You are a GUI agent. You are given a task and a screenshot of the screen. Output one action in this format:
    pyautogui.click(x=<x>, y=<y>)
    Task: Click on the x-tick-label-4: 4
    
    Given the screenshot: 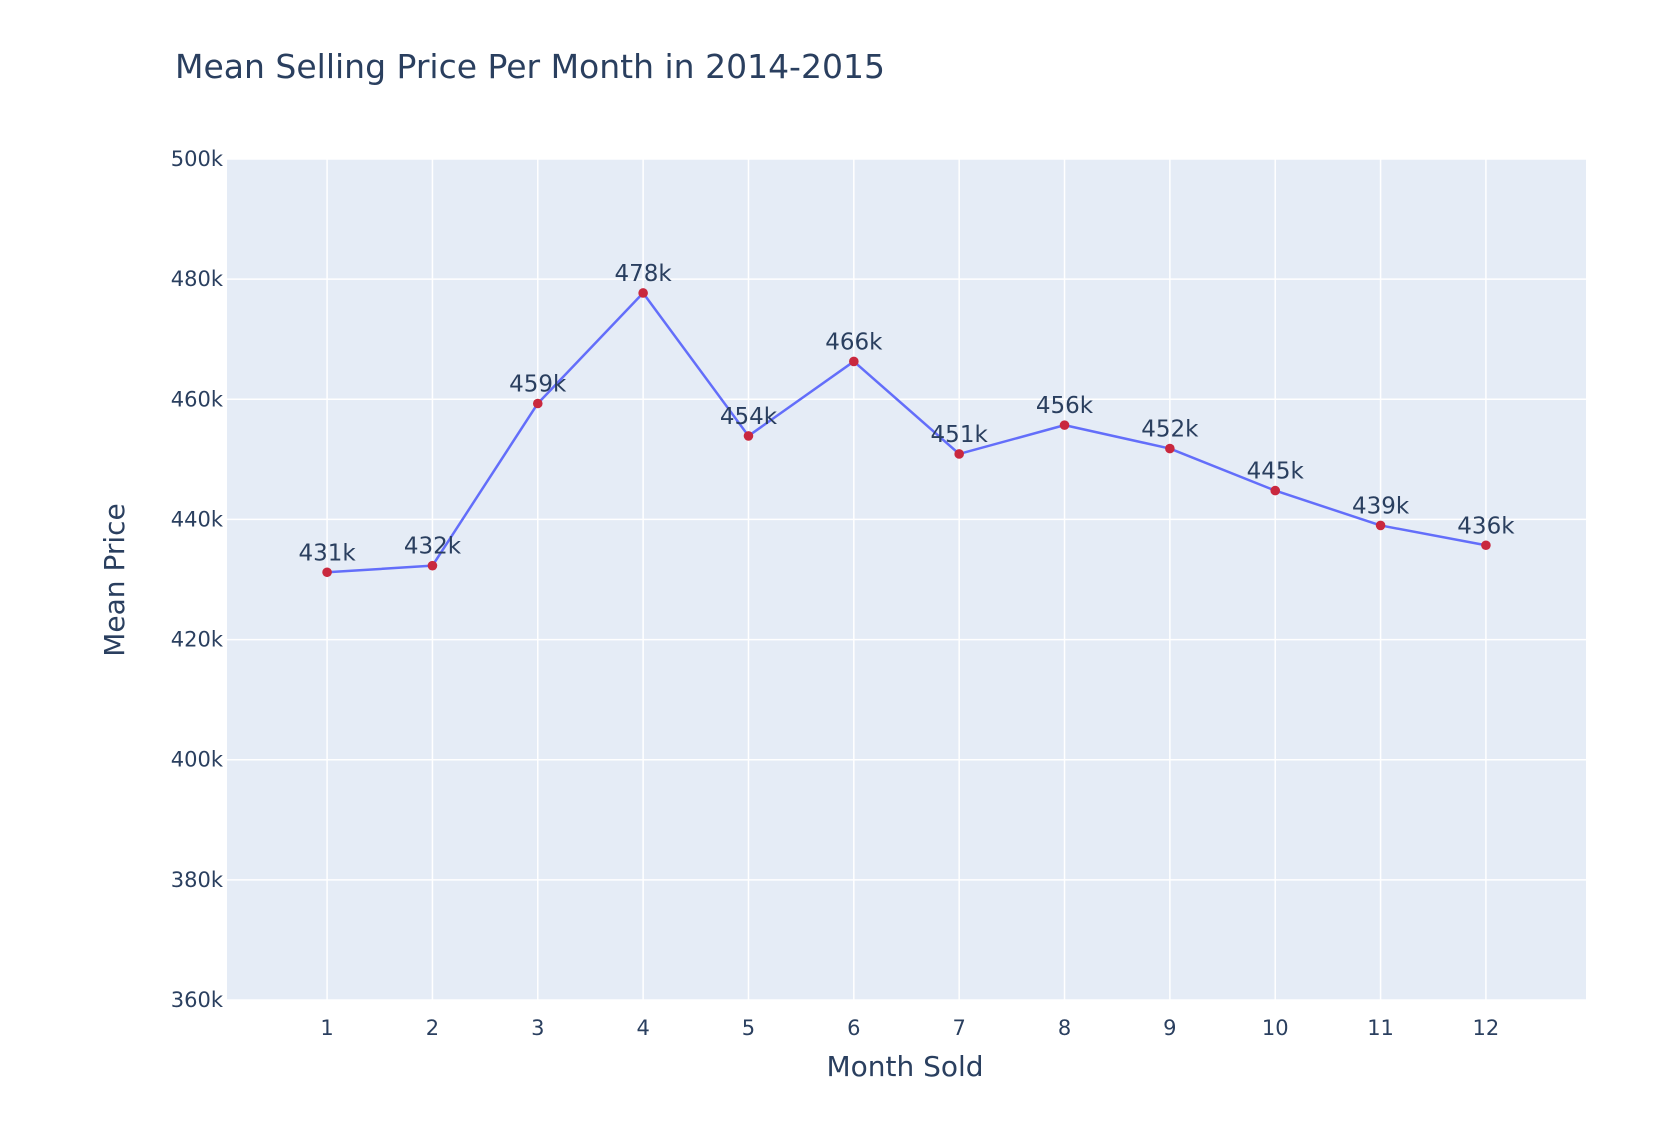 What is the action you would take?
    pyautogui.click(x=642, y=1028)
    